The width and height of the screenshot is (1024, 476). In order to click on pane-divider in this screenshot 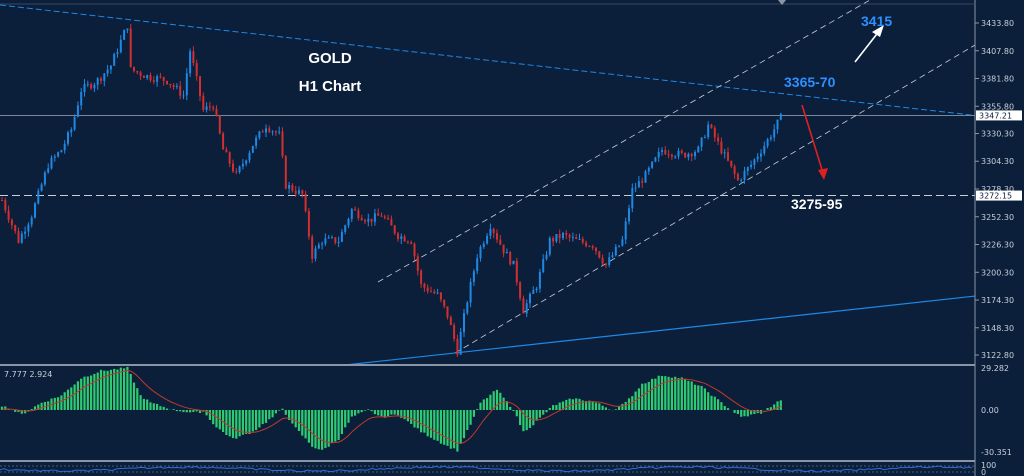, I will do `click(487, 461)`.